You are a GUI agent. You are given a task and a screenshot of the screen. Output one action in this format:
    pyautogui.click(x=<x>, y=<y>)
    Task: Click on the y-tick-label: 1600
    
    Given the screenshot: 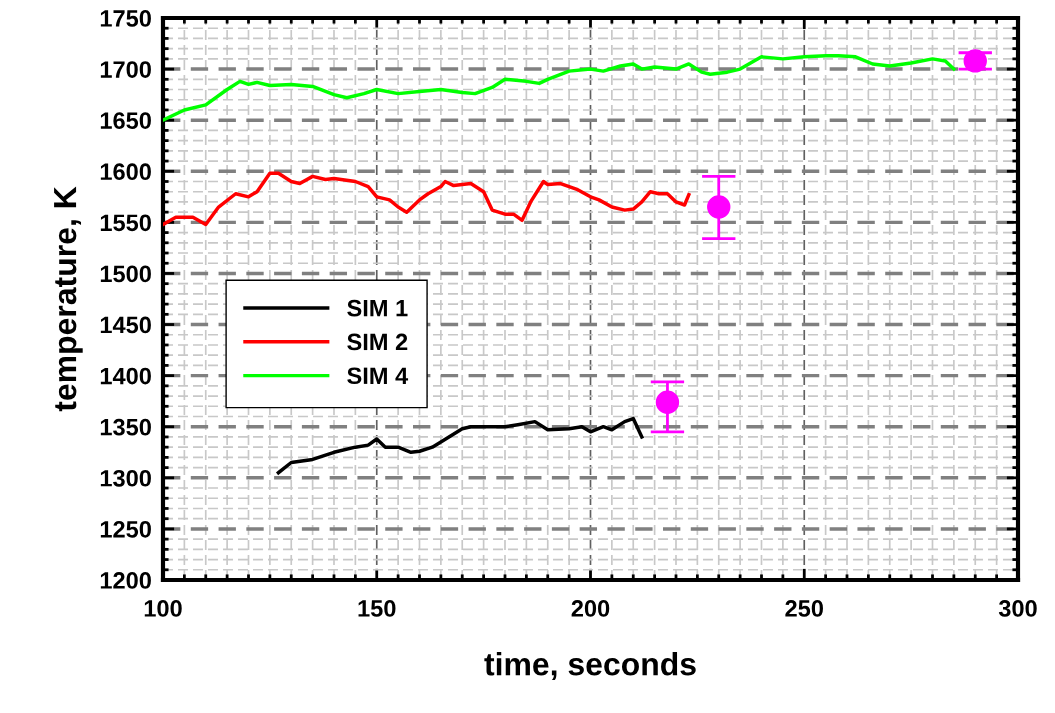 What is the action you would take?
    pyautogui.click(x=125, y=172)
    